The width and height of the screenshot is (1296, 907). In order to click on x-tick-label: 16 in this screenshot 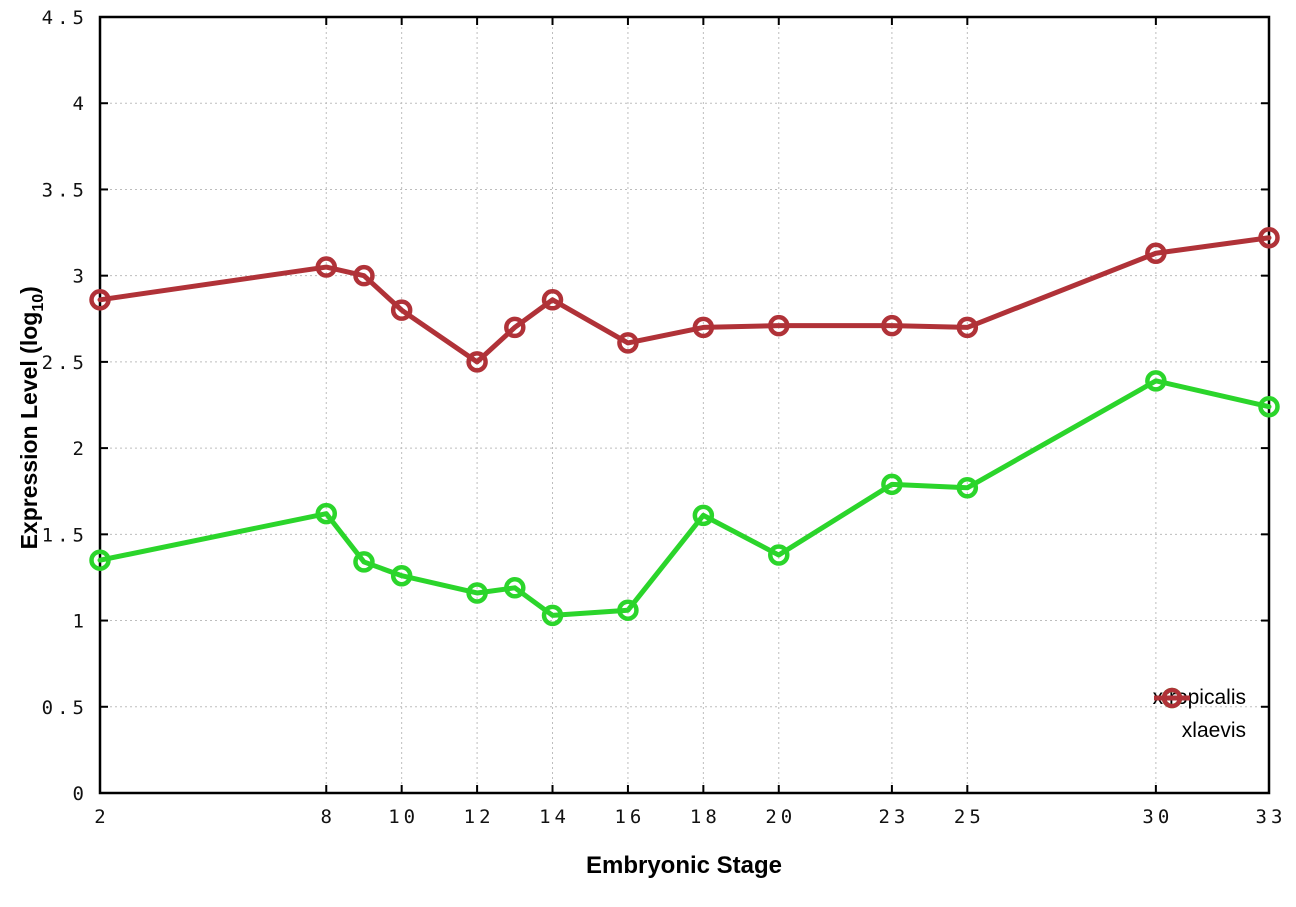, I will do `click(629, 817)`.